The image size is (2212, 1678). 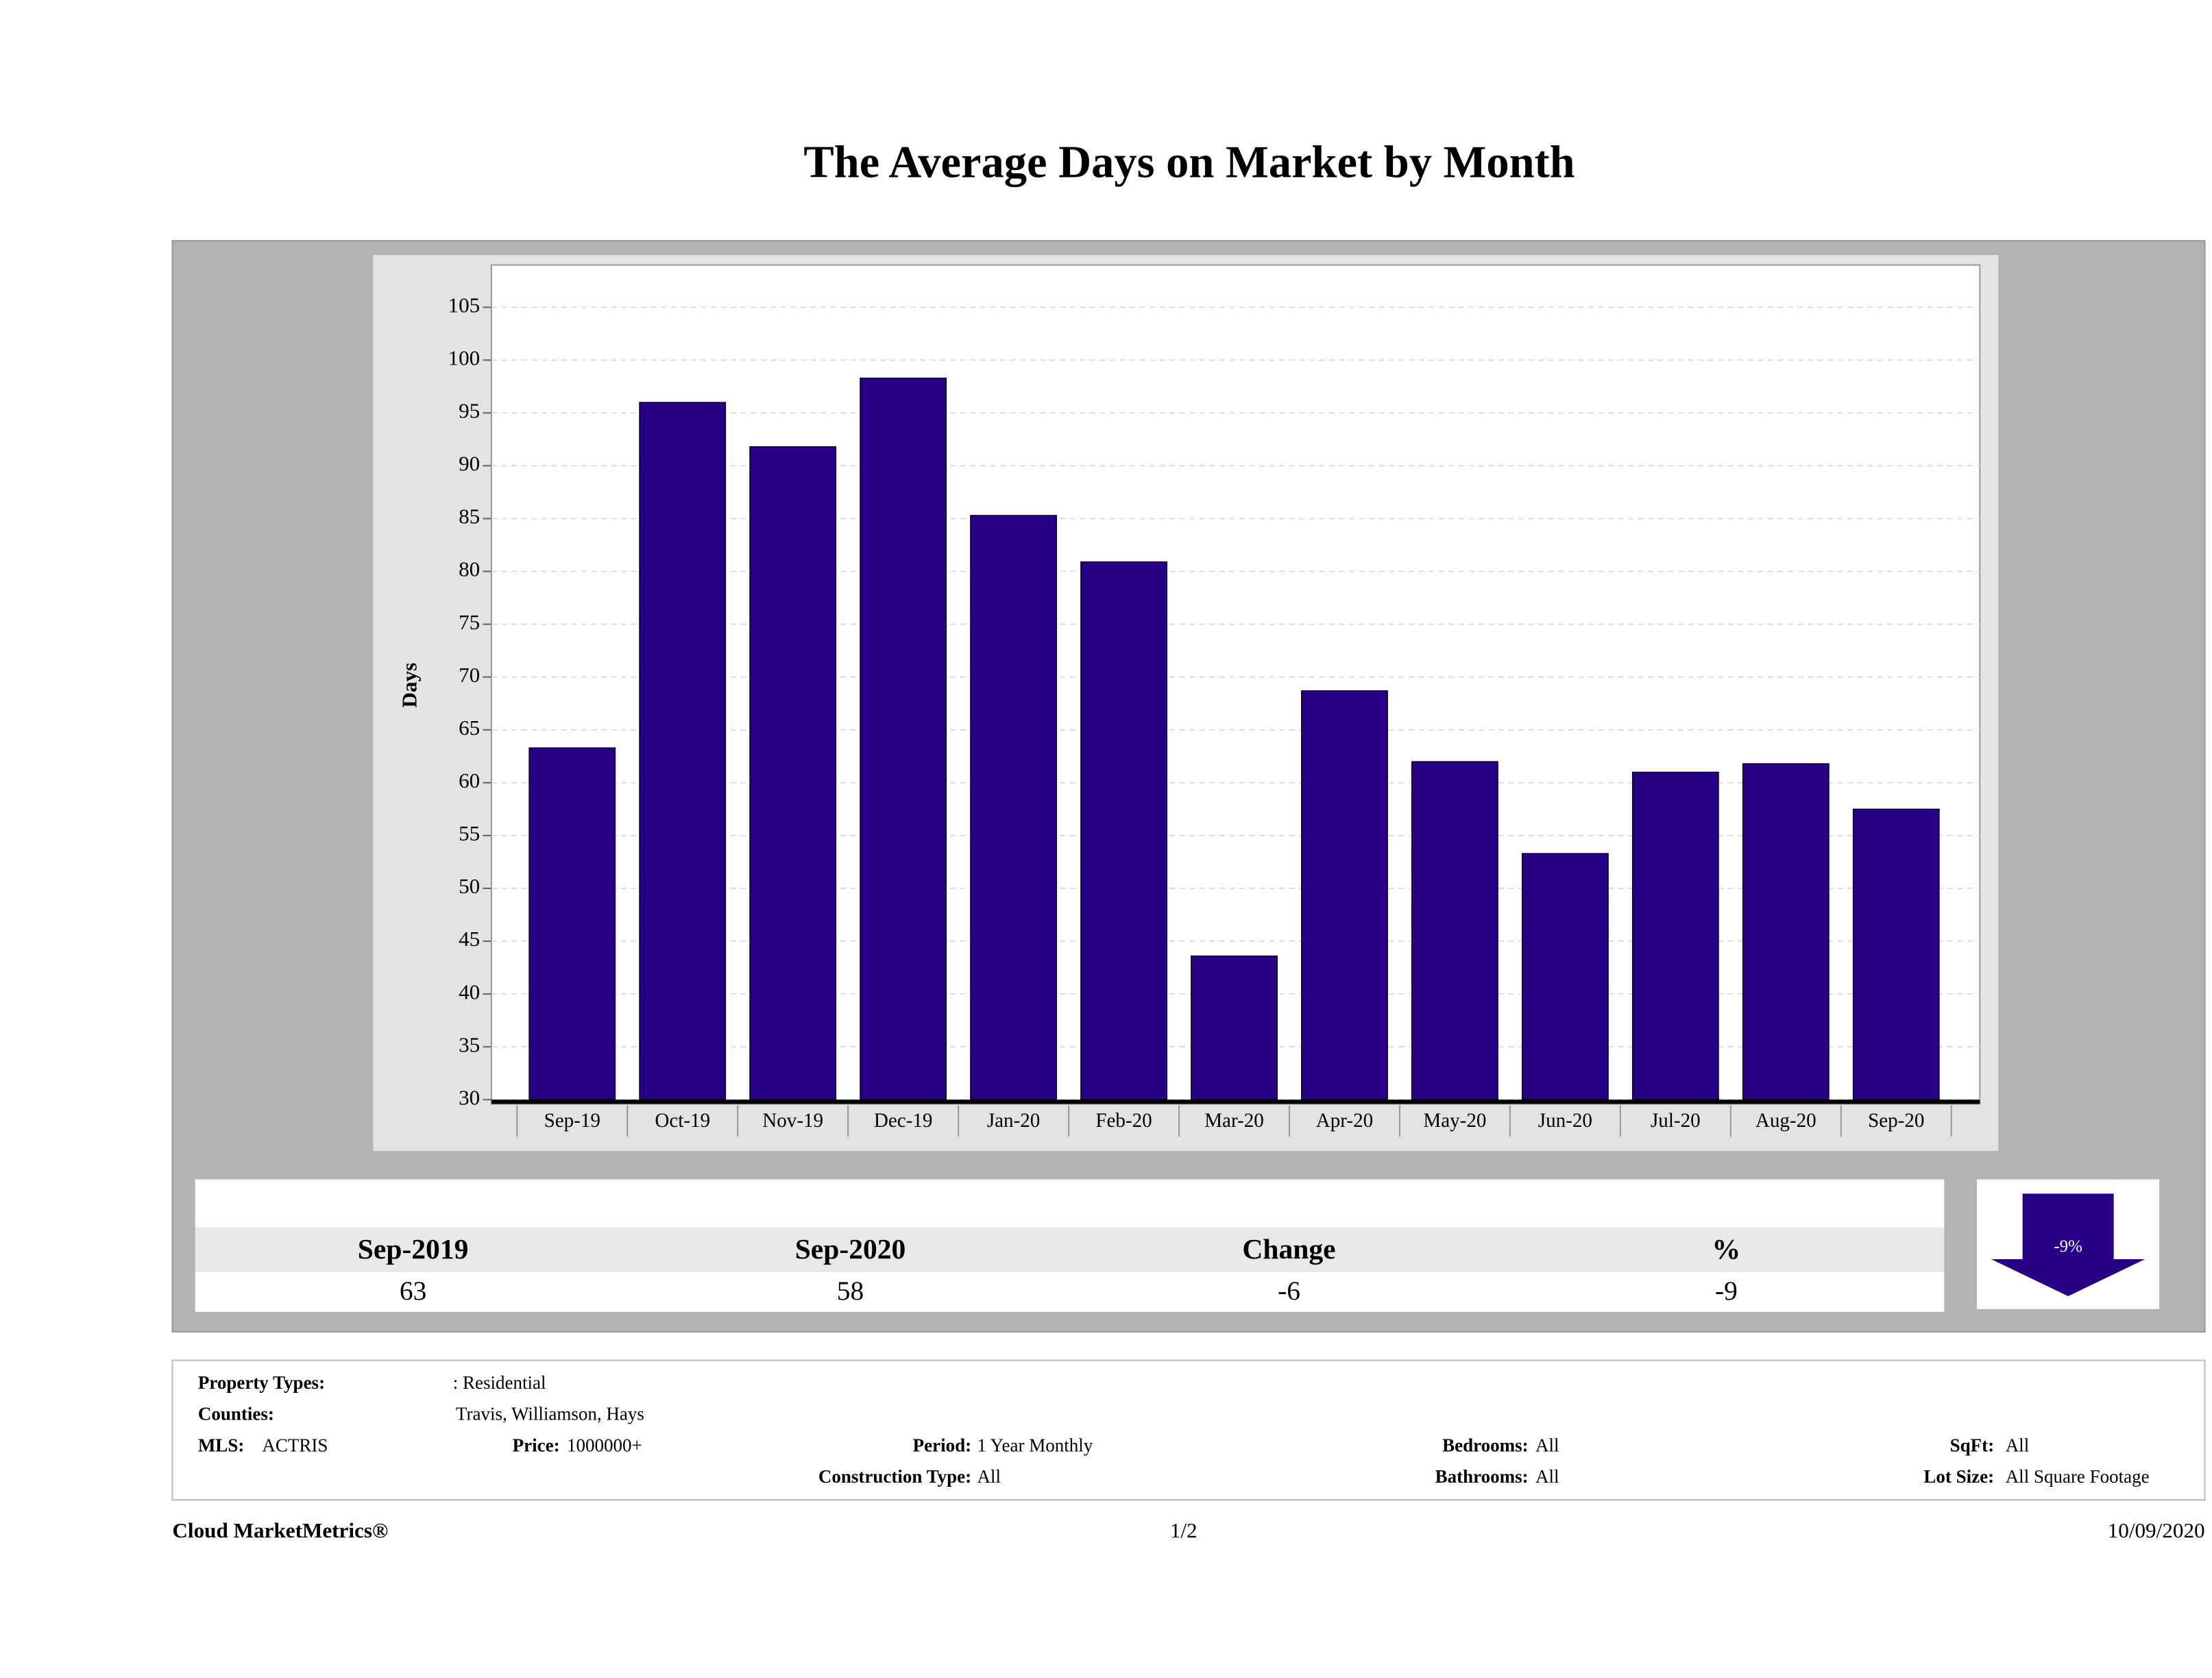 What do you see at coordinates (1189, 162) in the screenshot?
I see `chart-title: The Average Days on Market by Month` at bounding box center [1189, 162].